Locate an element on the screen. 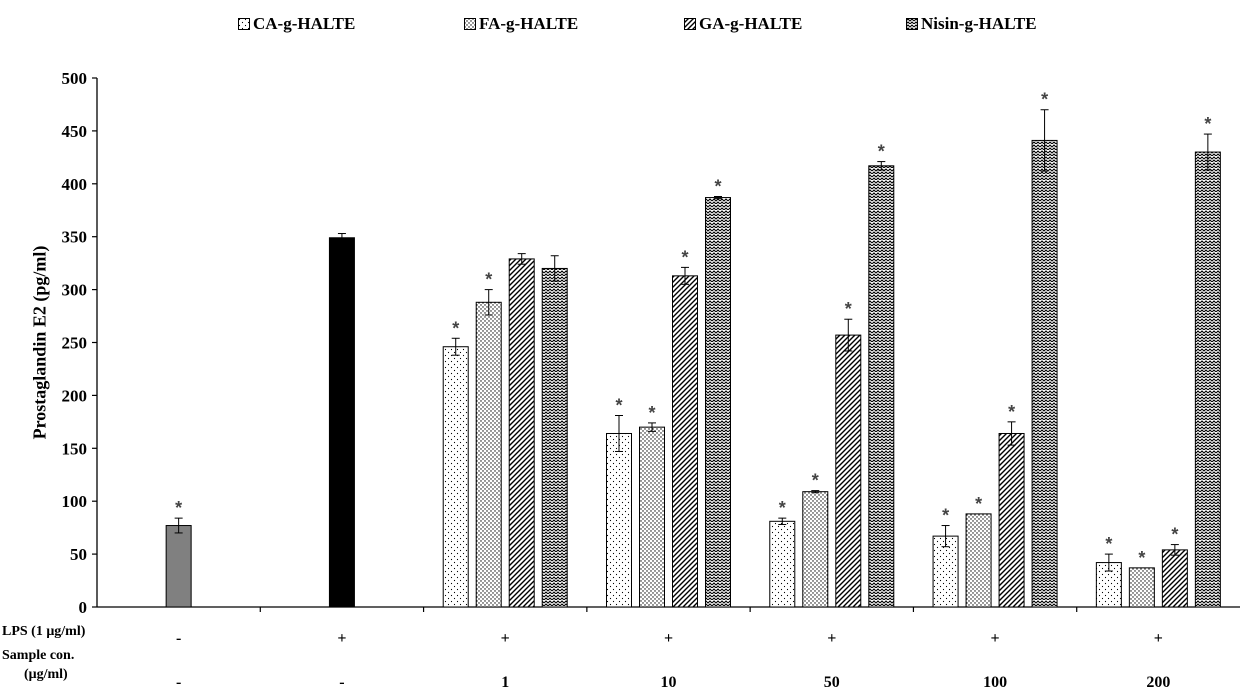 This screenshot has height=694, width=1245. lps-row-label: LPS (1 μg/ml) is located at coordinates (44, 631).